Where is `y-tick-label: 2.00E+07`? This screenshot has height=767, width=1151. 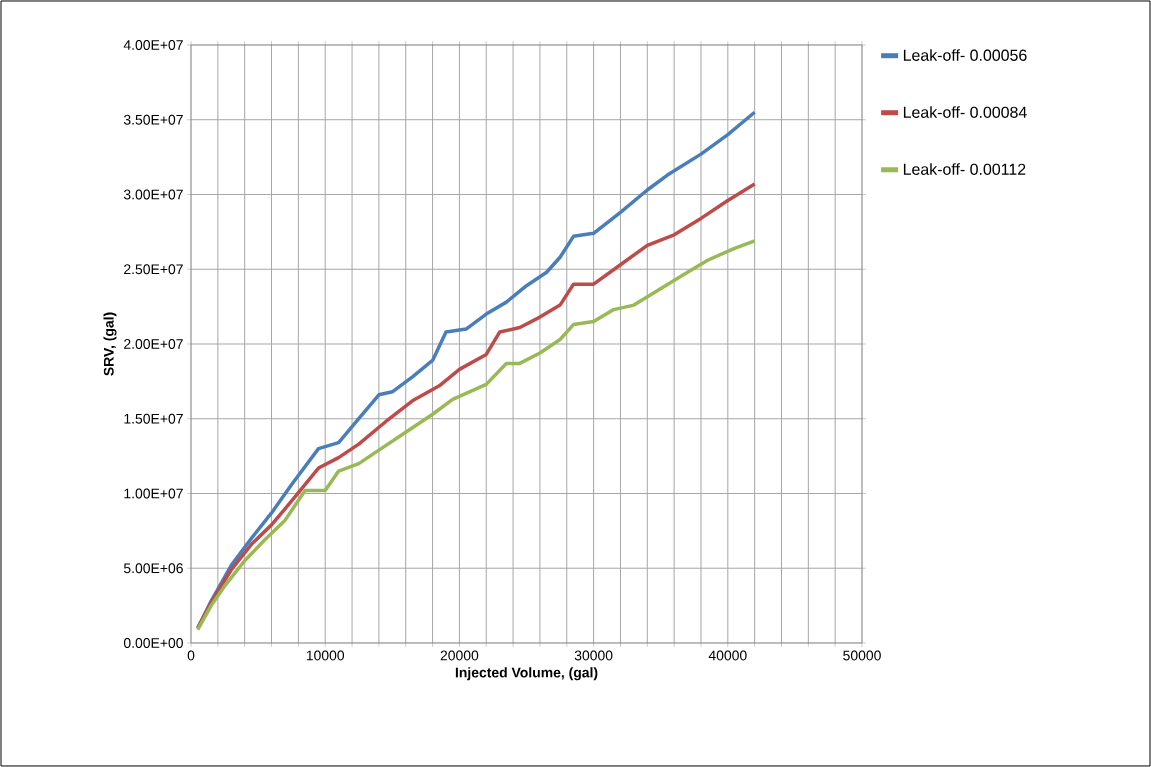
y-tick-label: 2.00E+07 is located at coordinates (153, 344).